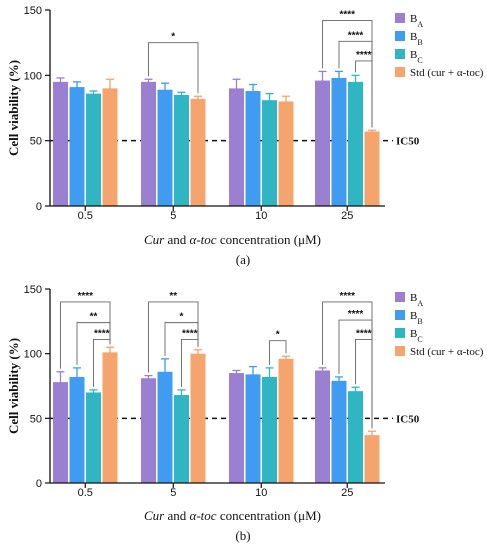 The width and height of the screenshot is (487, 550). Describe the element at coordinates (176, 515) in the screenshot. I see `x-axis-title-part: and` at that location.